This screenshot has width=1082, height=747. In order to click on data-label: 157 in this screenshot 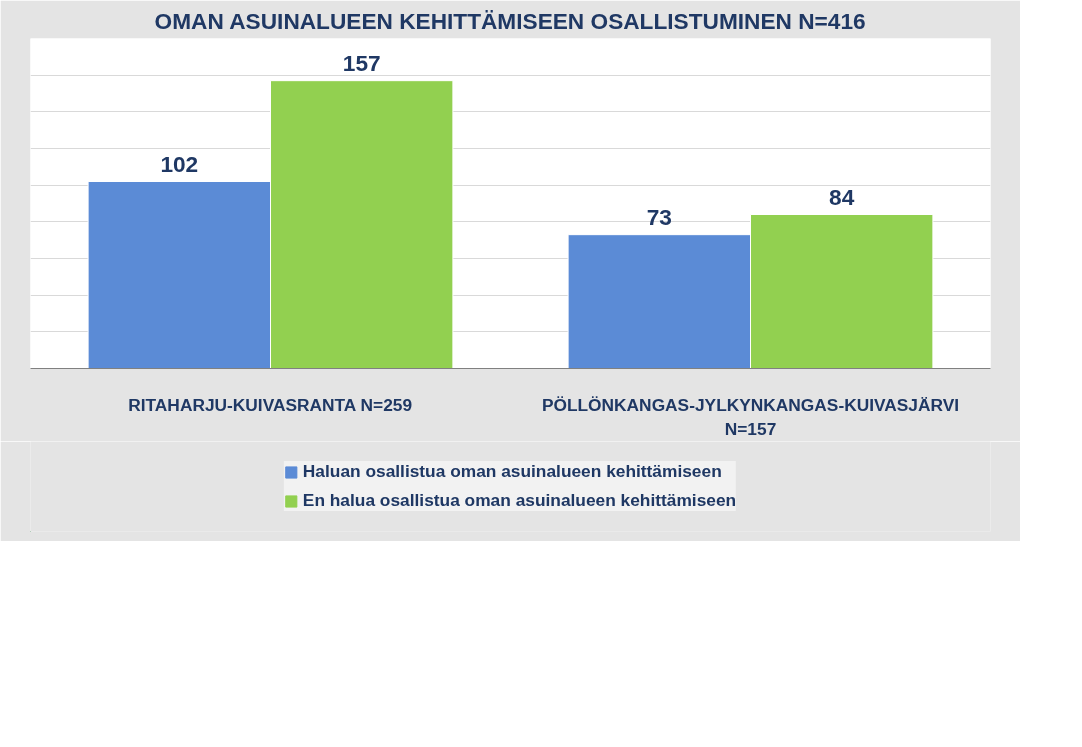, I will do `click(361, 62)`.